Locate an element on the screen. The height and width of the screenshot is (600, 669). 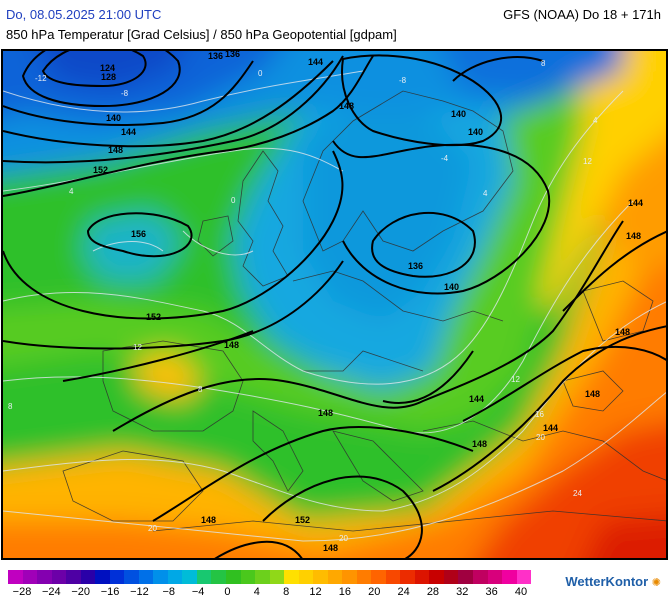
svg-text: 16 is located at coordinates (539, 414).